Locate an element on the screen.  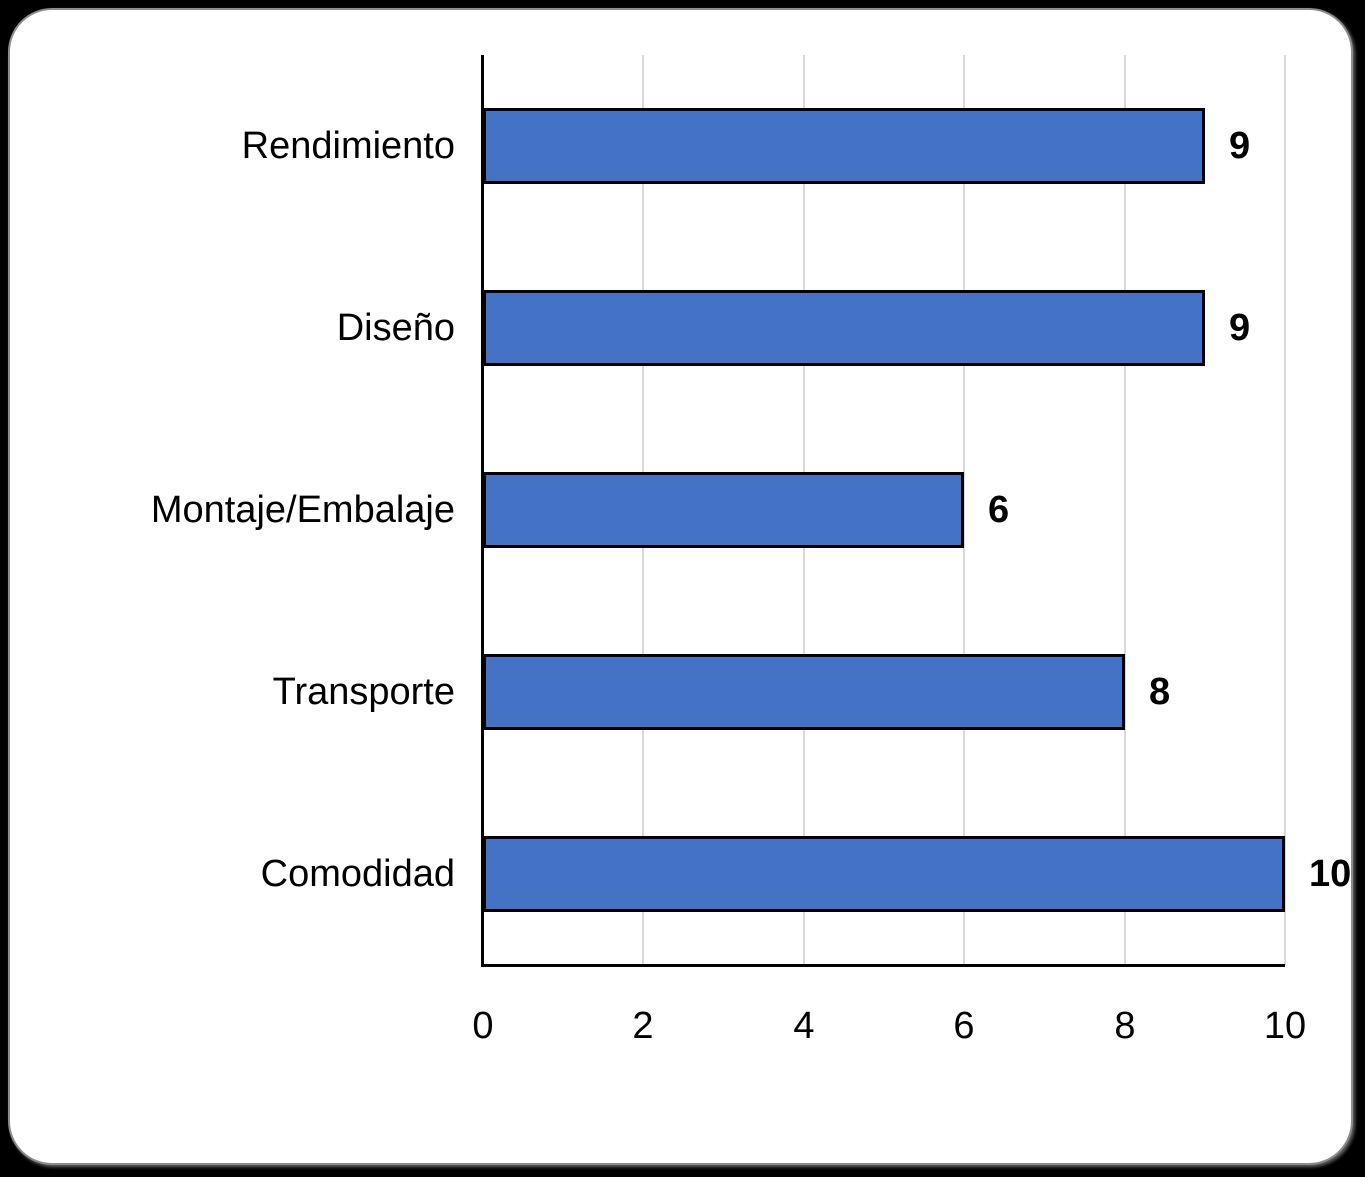
x-tick-label: 10 is located at coordinates (1285, 1026).